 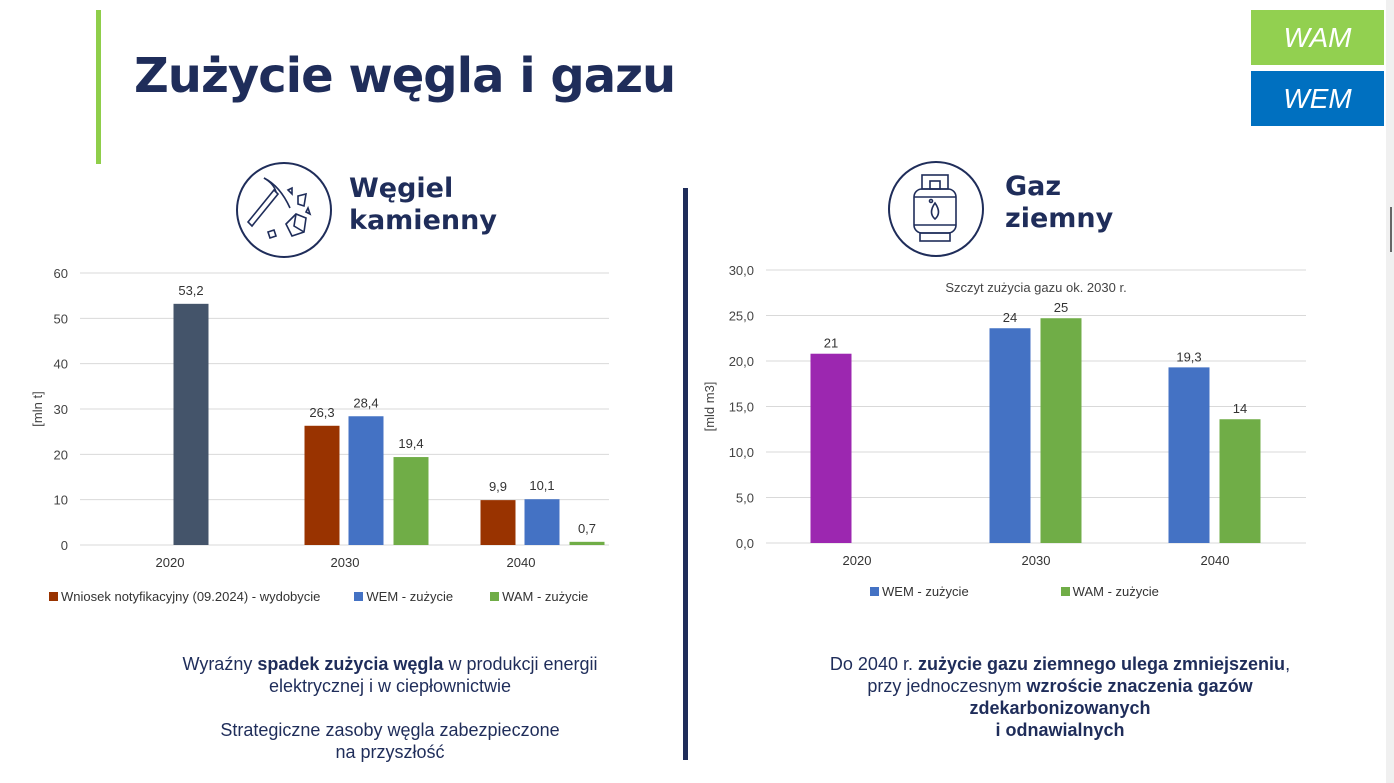 What do you see at coordinates (1060, 730) in the screenshot?
I see `text-bold: i odnawialnych` at bounding box center [1060, 730].